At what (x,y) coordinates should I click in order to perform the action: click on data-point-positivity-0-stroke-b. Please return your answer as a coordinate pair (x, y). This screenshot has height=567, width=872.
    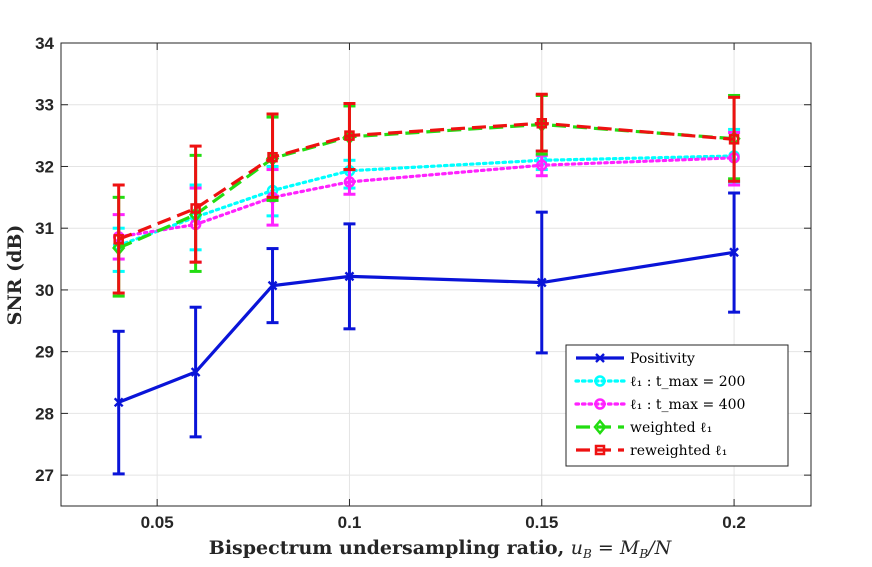
    Looking at the image, I should click on (118, 402).